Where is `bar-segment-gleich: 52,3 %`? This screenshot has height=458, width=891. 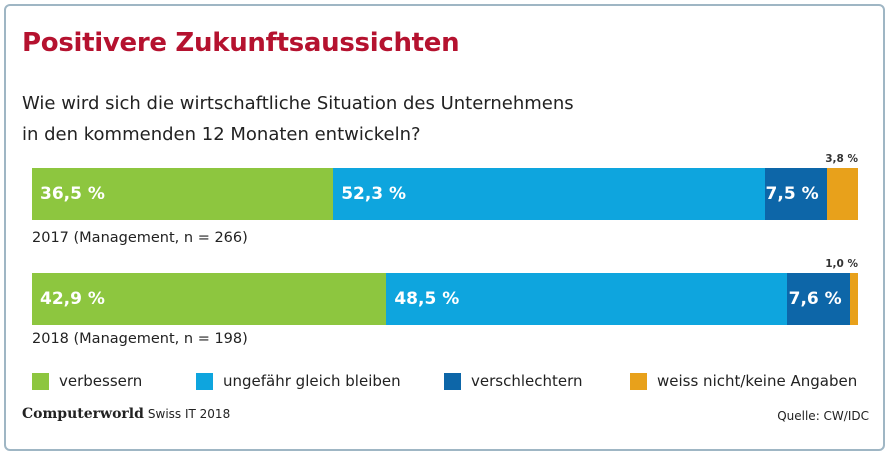
bar-segment-gleich: 52,3 % is located at coordinates (549, 194).